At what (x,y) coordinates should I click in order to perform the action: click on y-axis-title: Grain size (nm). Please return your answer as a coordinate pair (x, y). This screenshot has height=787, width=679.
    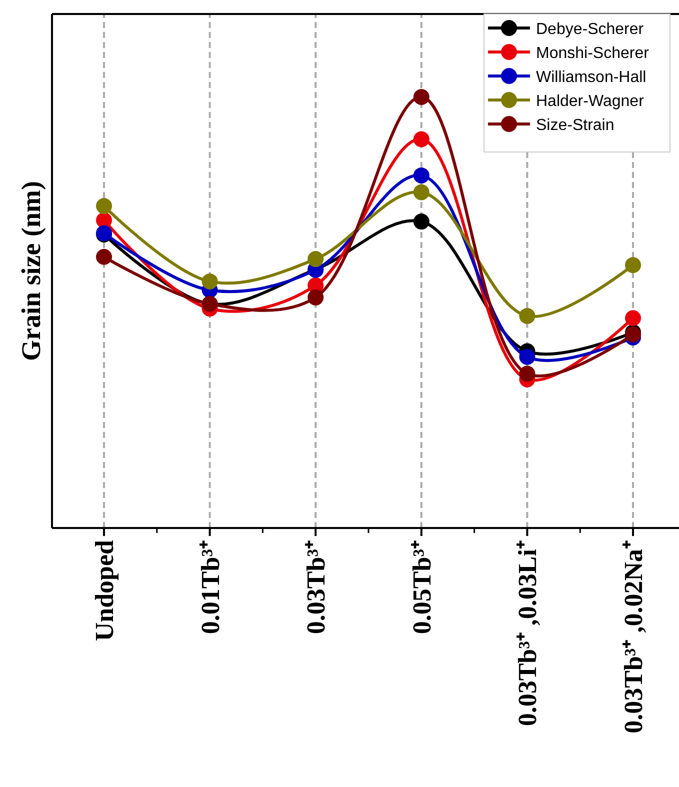
    Looking at the image, I should click on (31, 271).